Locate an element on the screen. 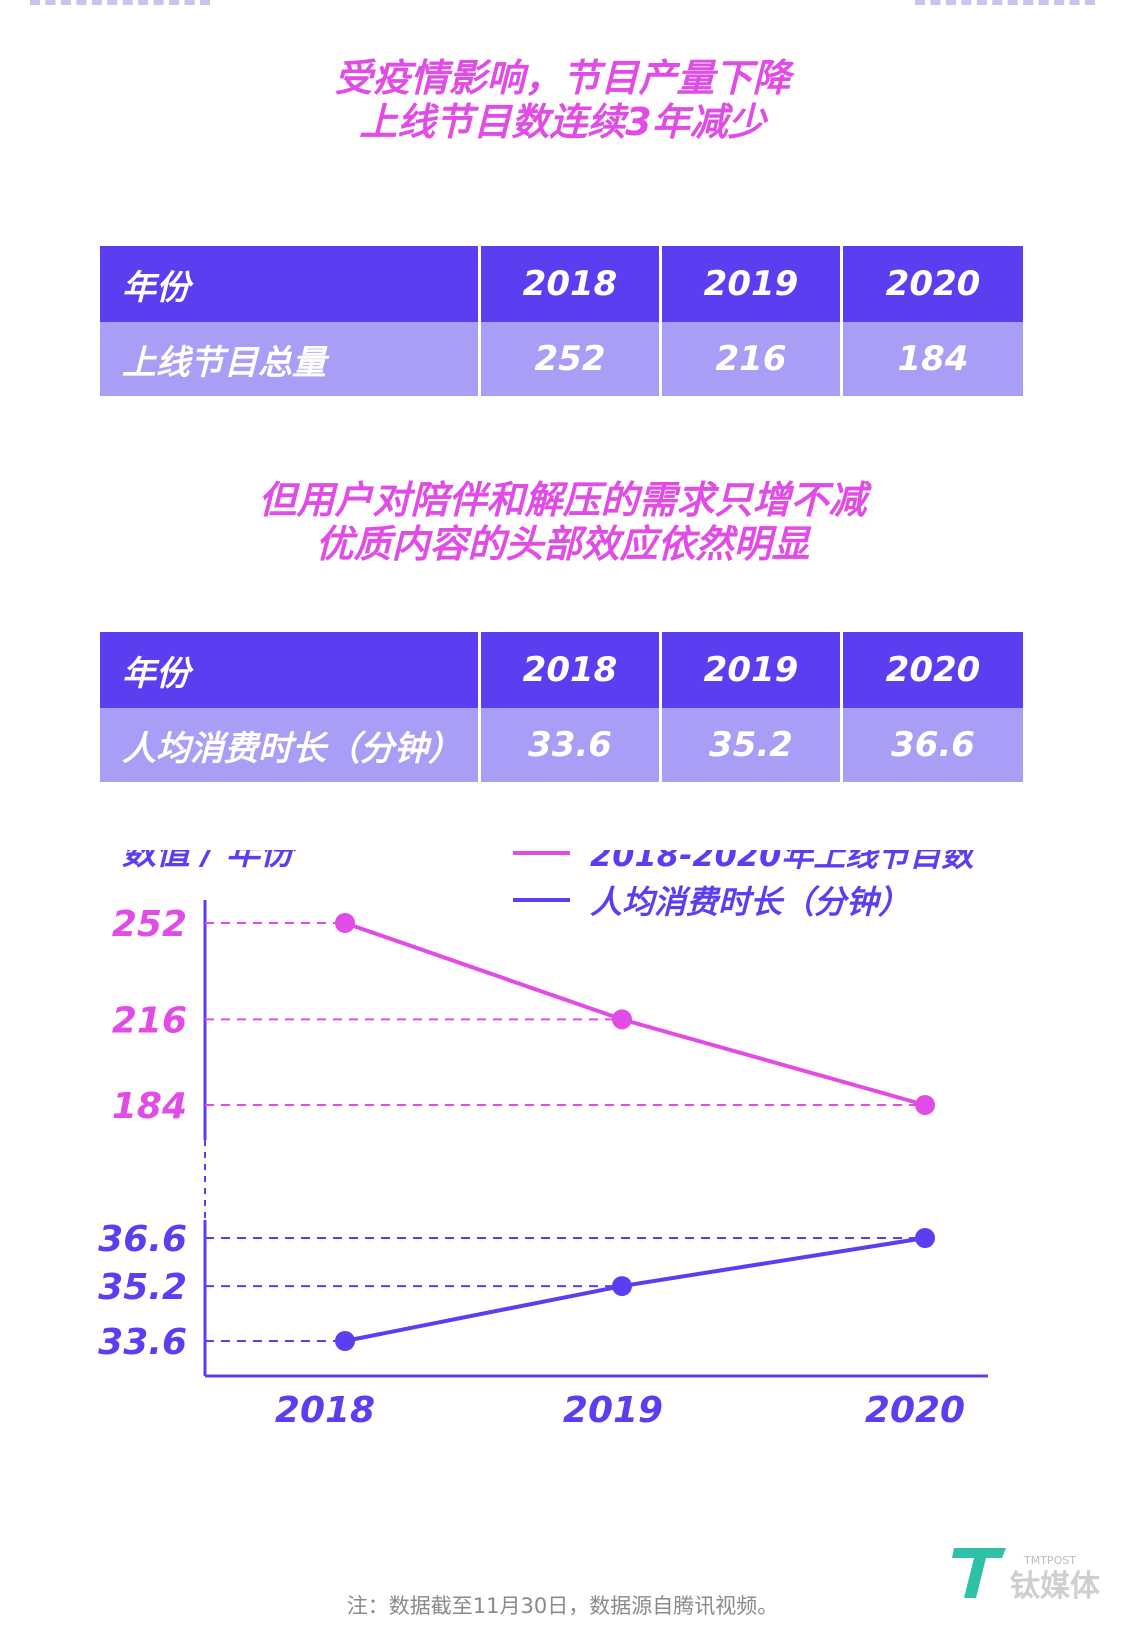 The height and width of the screenshot is (1630, 1125). headline-line: 优质内容的头部效应依然明显 is located at coordinates (562, 544).